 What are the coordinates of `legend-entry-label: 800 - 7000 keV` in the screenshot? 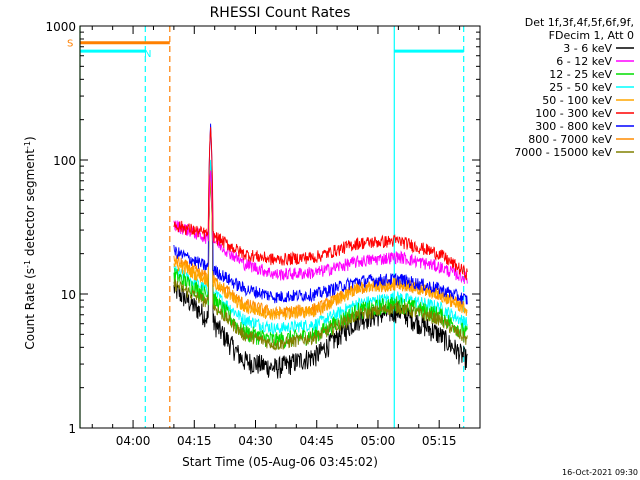 It's located at (570, 139).